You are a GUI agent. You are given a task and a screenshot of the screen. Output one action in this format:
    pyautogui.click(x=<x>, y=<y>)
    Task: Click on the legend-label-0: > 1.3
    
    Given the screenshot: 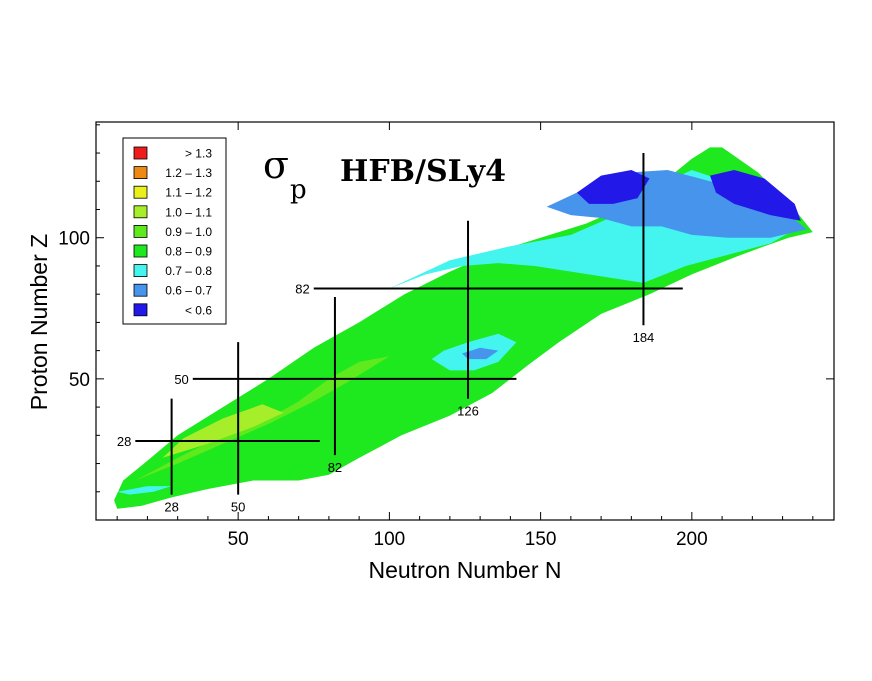 What is the action you would take?
    pyautogui.click(x=198, y=154)
    